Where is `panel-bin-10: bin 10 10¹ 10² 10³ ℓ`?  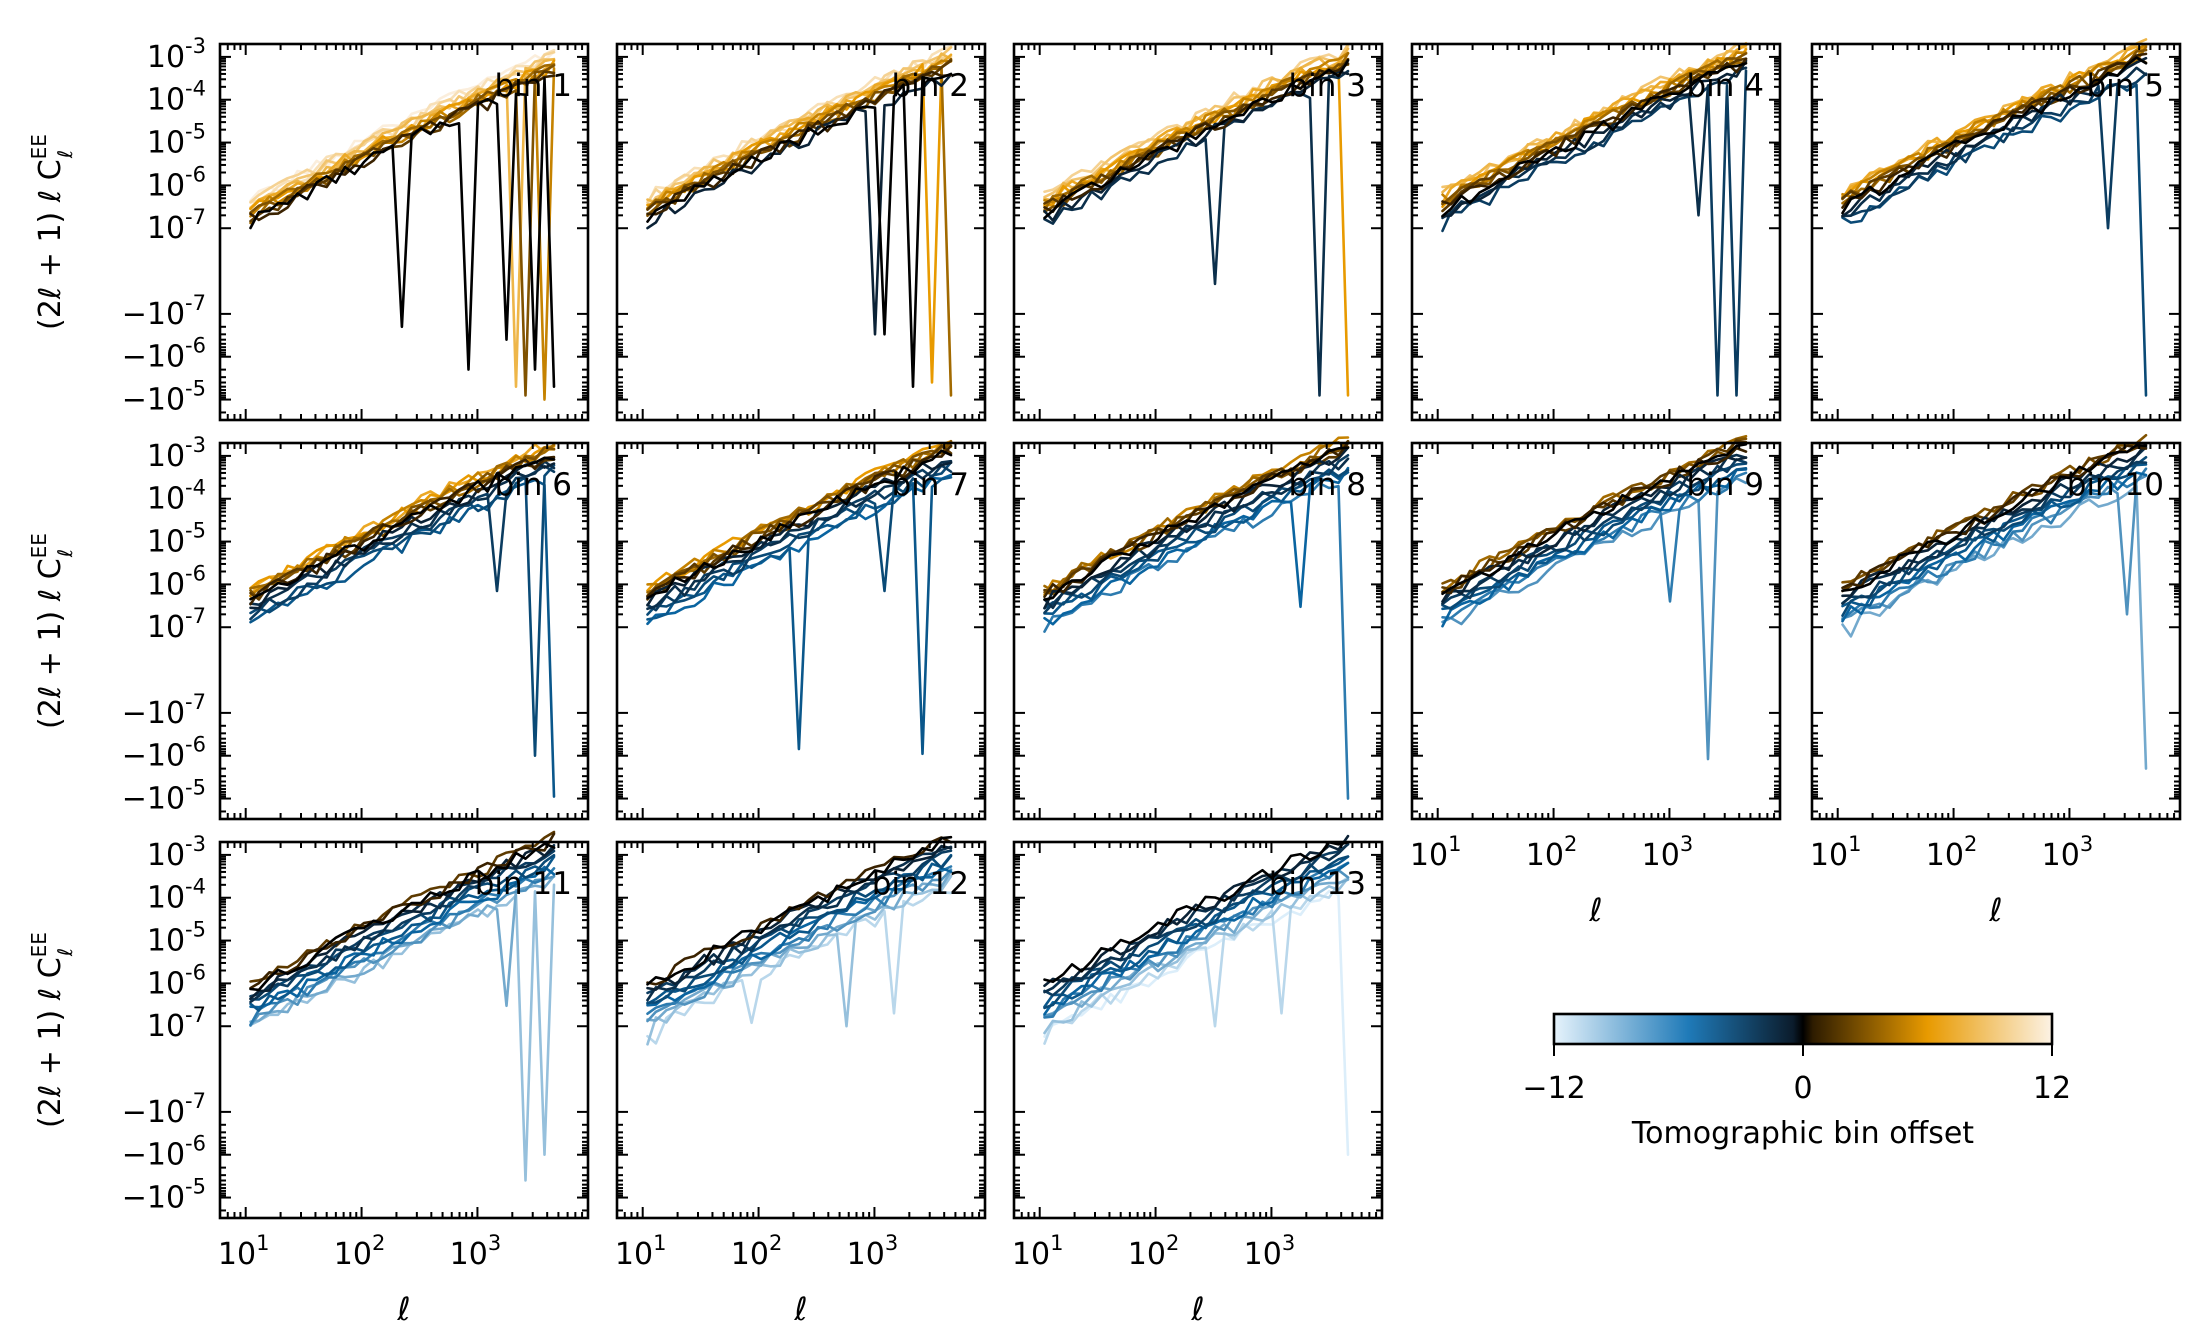
panel-bin-10: bin 10 10¹ 10² 10³ ℓ is located at coordinates (1996, 681).